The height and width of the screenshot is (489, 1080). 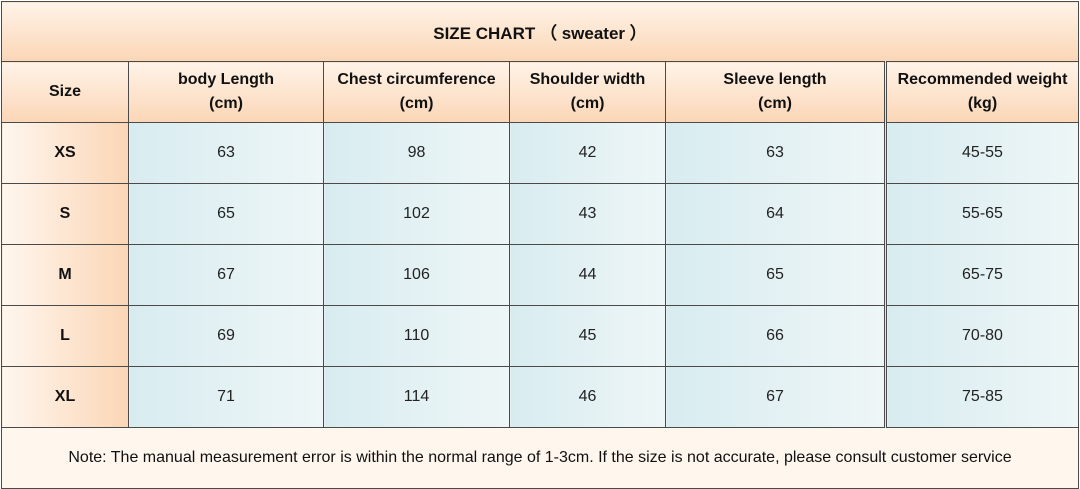 What do you see at coordinates (226, 275) in the screenshot?
I see `body-length-value: 67` at bounding box center [226, 275].